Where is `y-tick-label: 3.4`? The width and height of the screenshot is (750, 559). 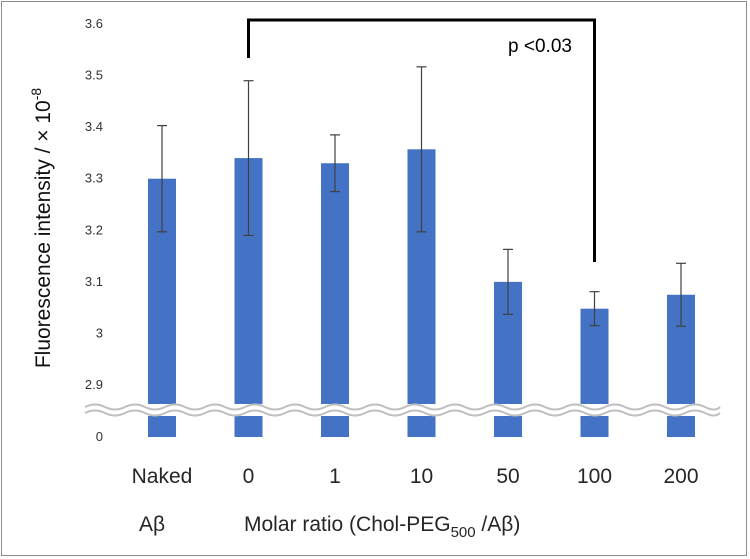 y-tick-label: 3.4 is located at coordinates (94, 126).